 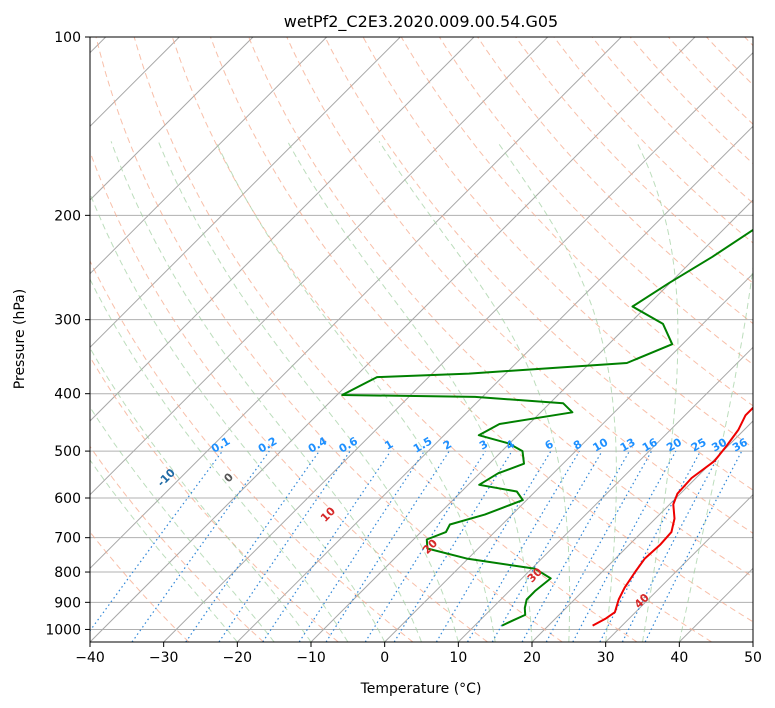 What do you see at coordinates (67, 452) in the screenshot?
I see `y-tick-label: 500` at bounding box center [67, 452].